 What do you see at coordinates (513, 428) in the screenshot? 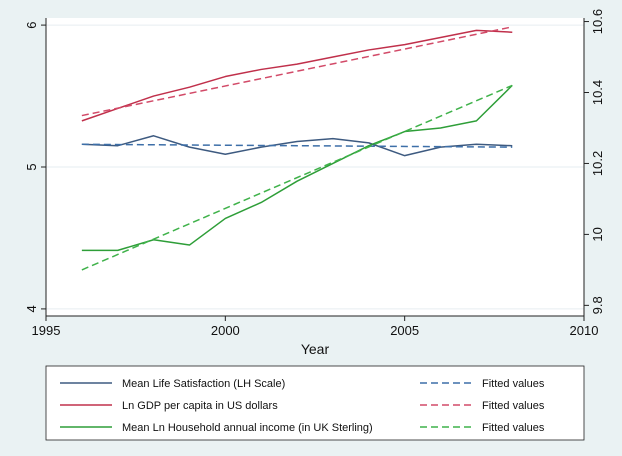
I see `legend-label-5: Fitted values` at bounding box center [513, 428].